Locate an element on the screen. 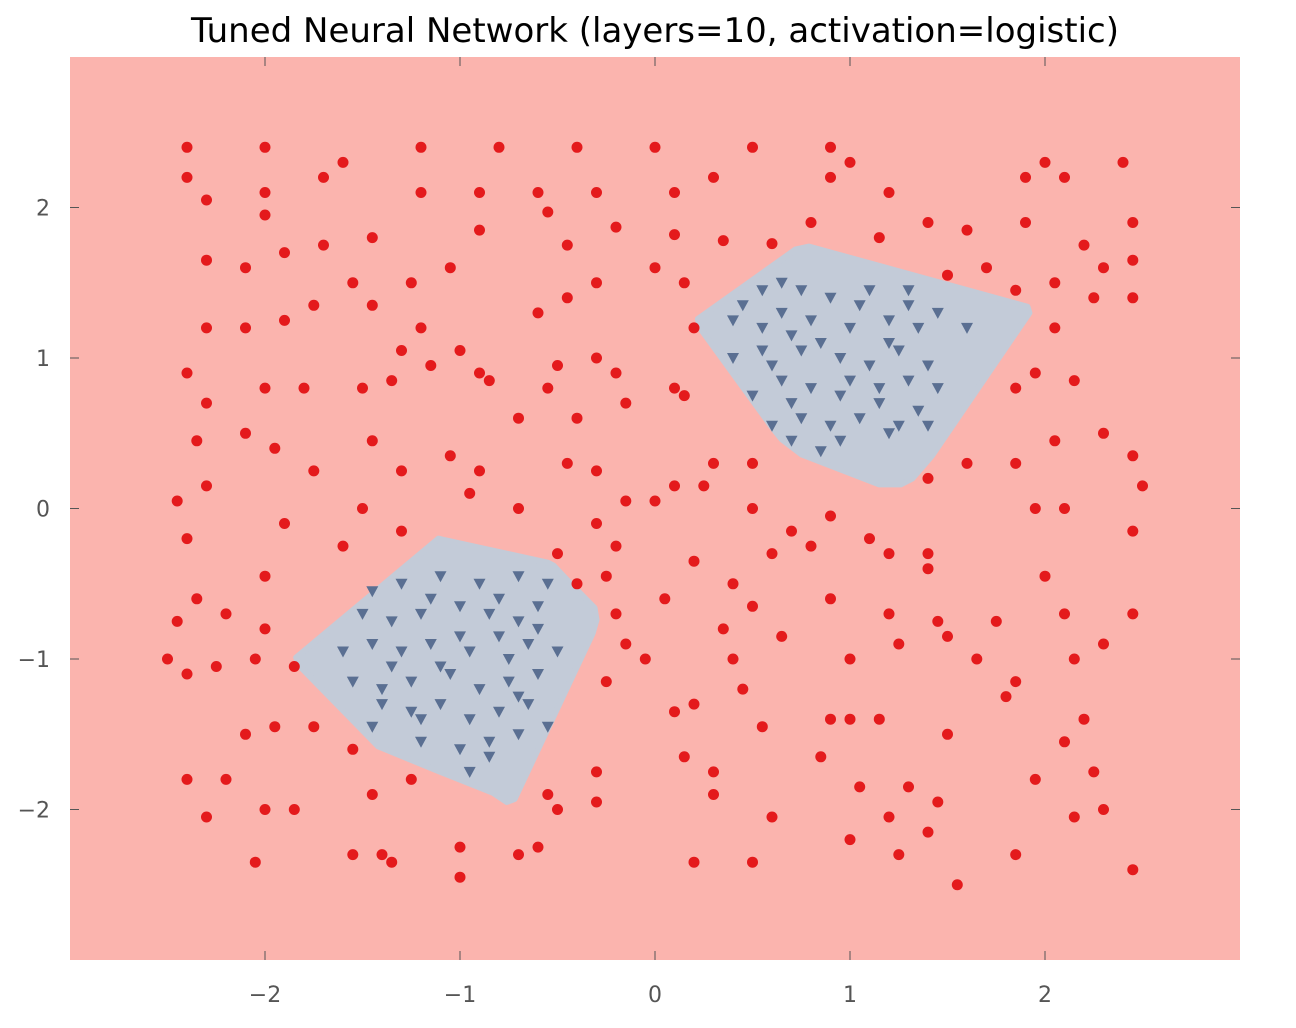 The width and height of the screenshot is (1296, 1028). y-tick-label: 2 is located at coordinates (43, 209).